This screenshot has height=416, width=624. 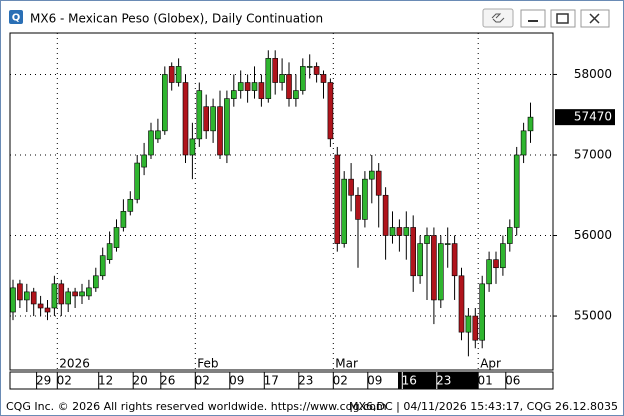 What do you see at coordinates (512, 381) in the screenshot?
I see `x-tick-label: 06` at bounding box center [512, 381].